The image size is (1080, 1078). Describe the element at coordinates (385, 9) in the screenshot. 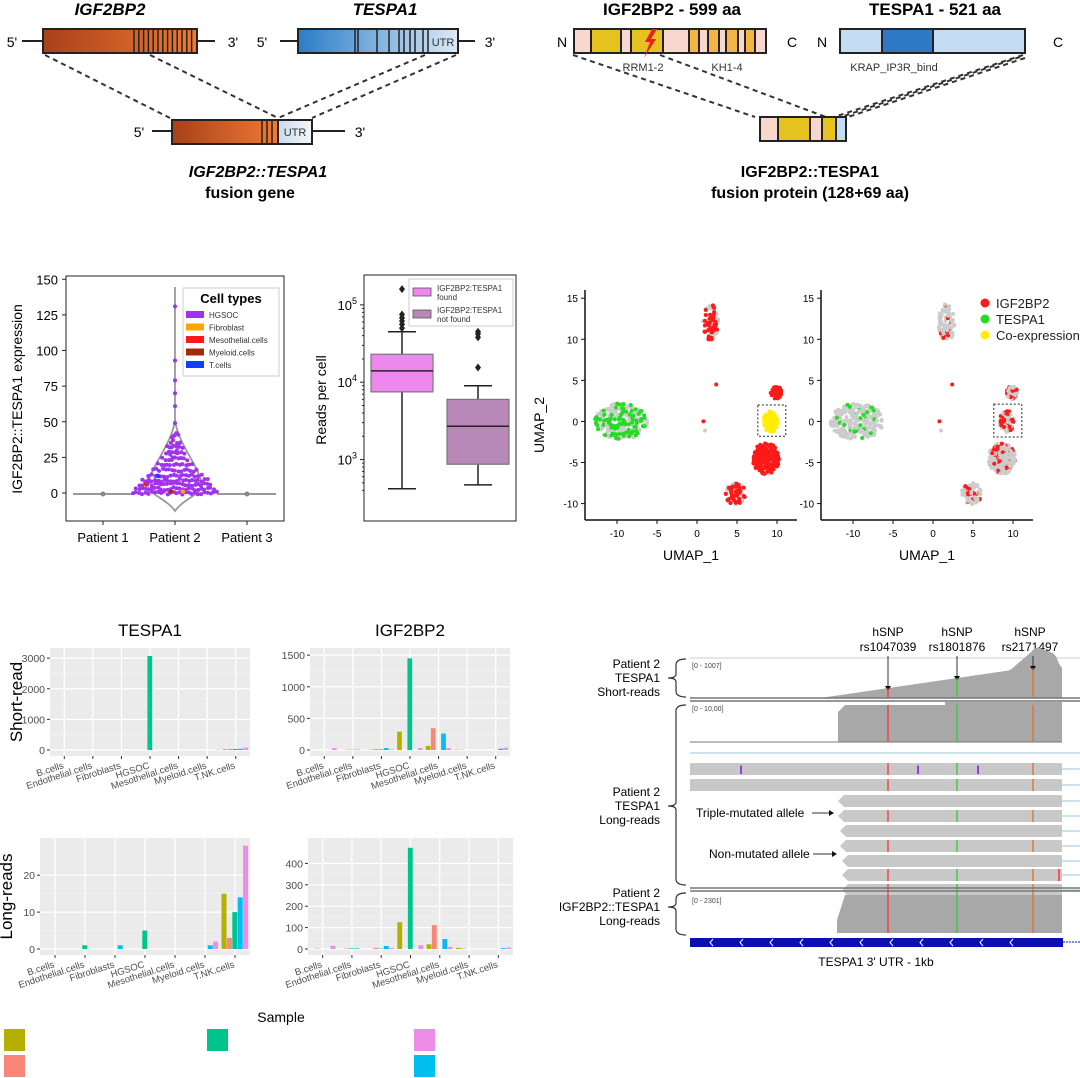

I see `gene2-title: TESPA1` at that location.